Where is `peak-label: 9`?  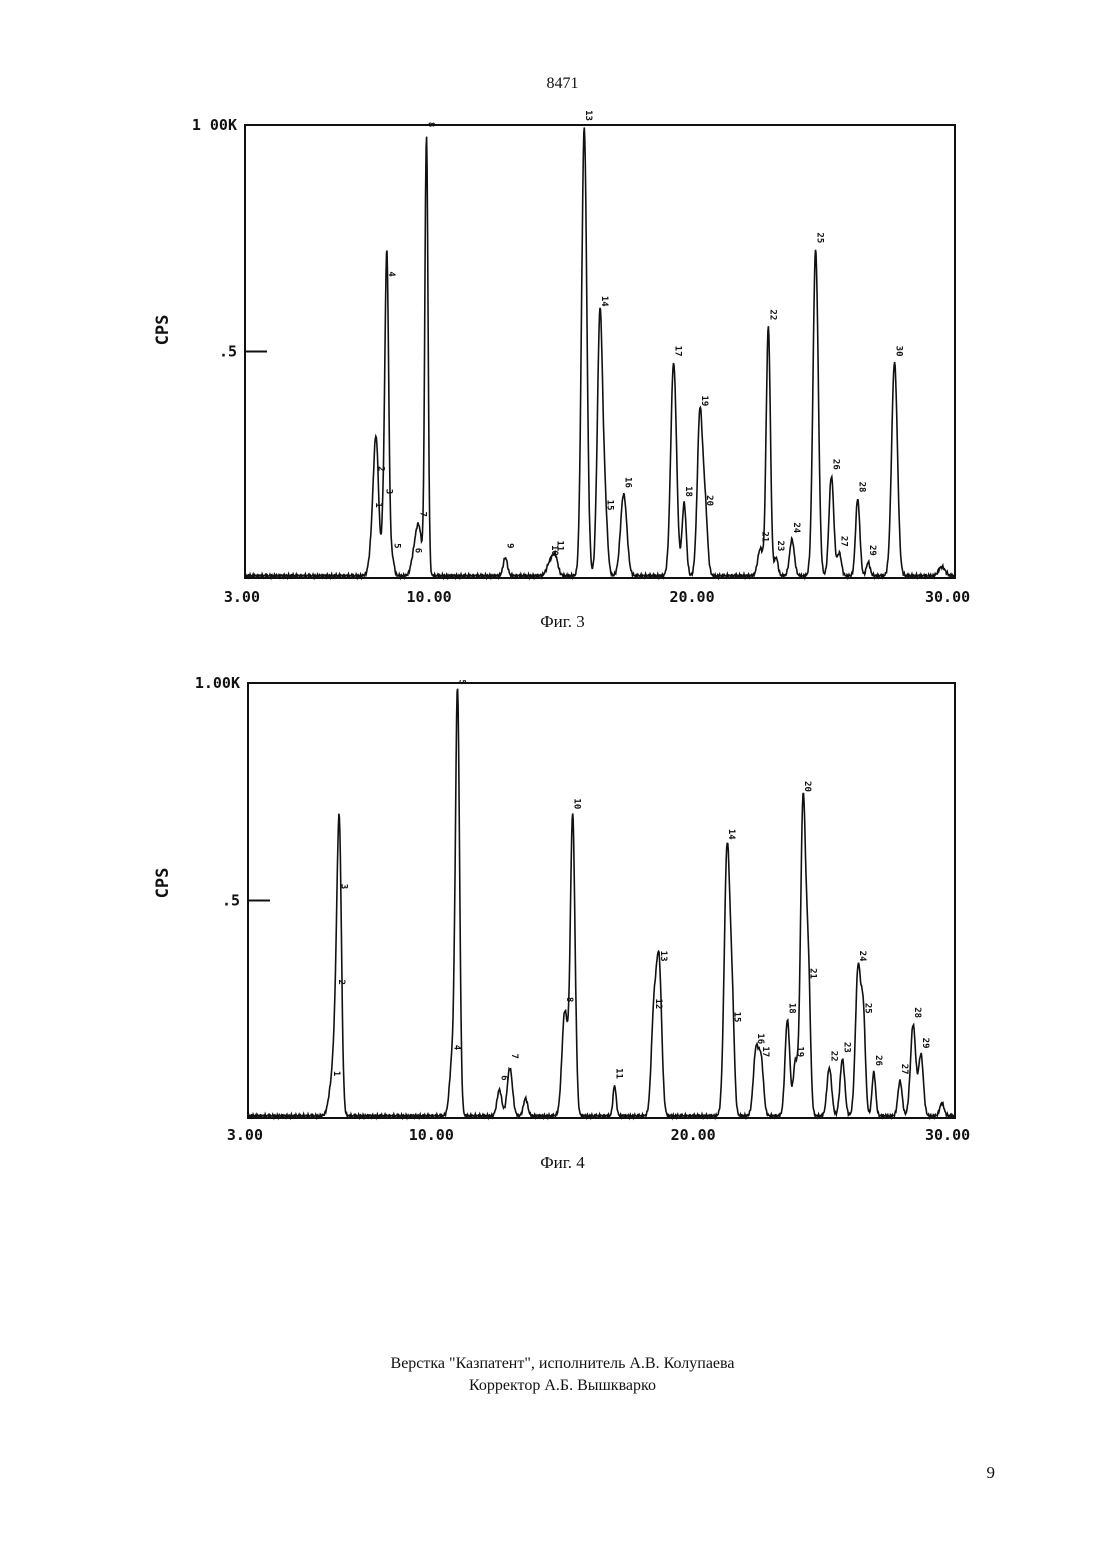 peak-label: 9 is located at coordinates (509, 545).